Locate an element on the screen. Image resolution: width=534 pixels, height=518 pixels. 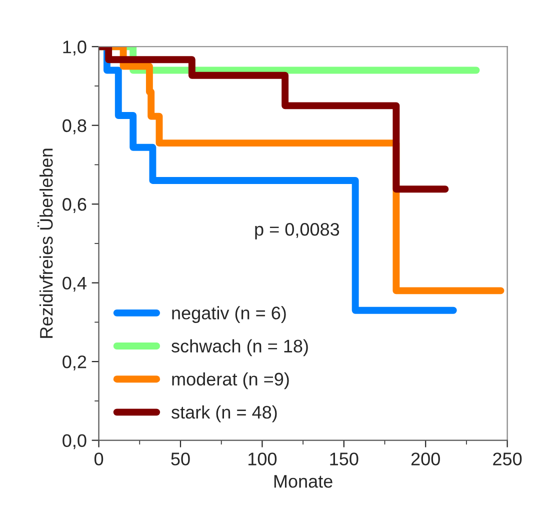
legend-label: moderat (n =9) is located at coordinates (230, 381).